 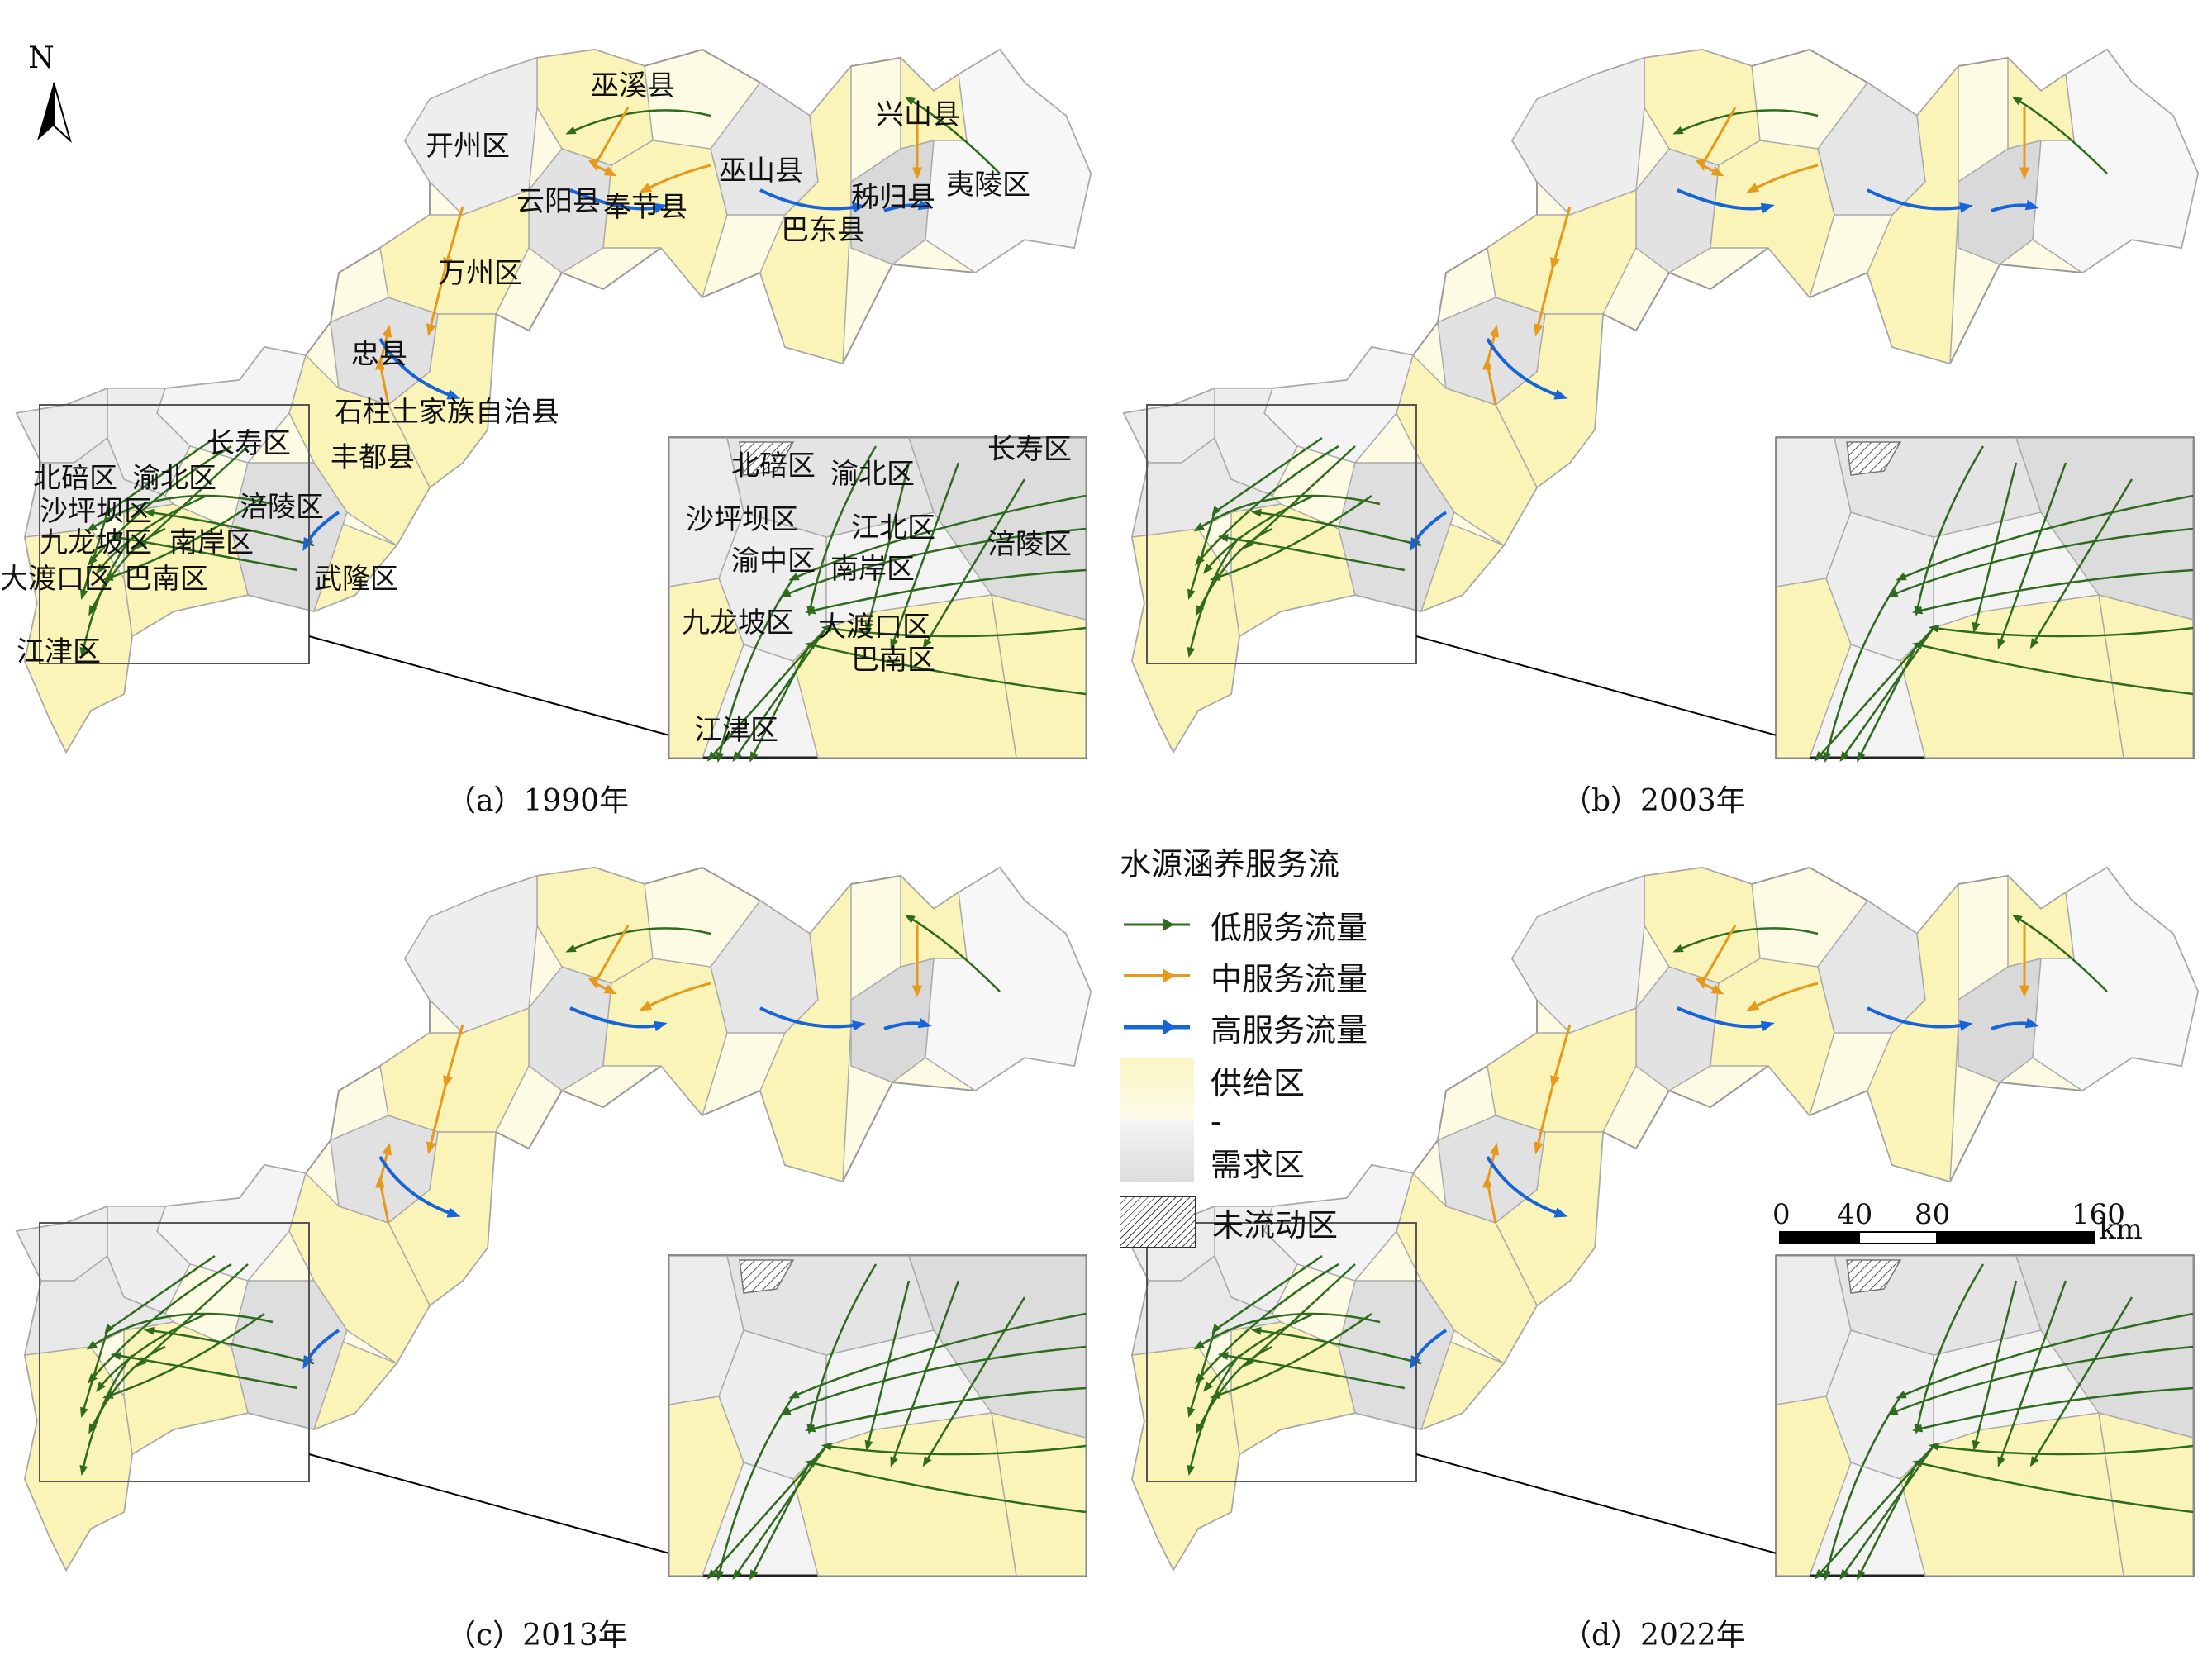 I want to click on supply-demand-gradient, so click(x=1157, y=1120).